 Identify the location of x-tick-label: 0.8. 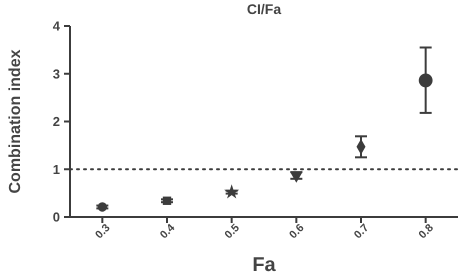
(426, 232).